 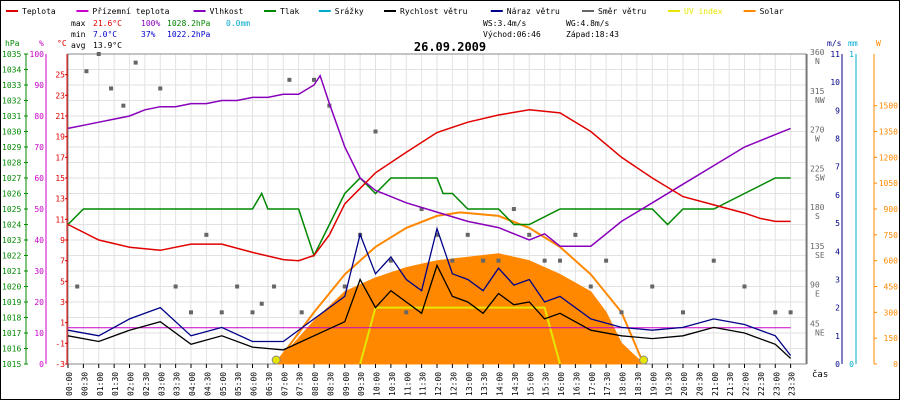 What do you see at coordinates (41, 43) in the screenshot?
I see `humidity-axis-unit: %` at bounding box center [41, 43].